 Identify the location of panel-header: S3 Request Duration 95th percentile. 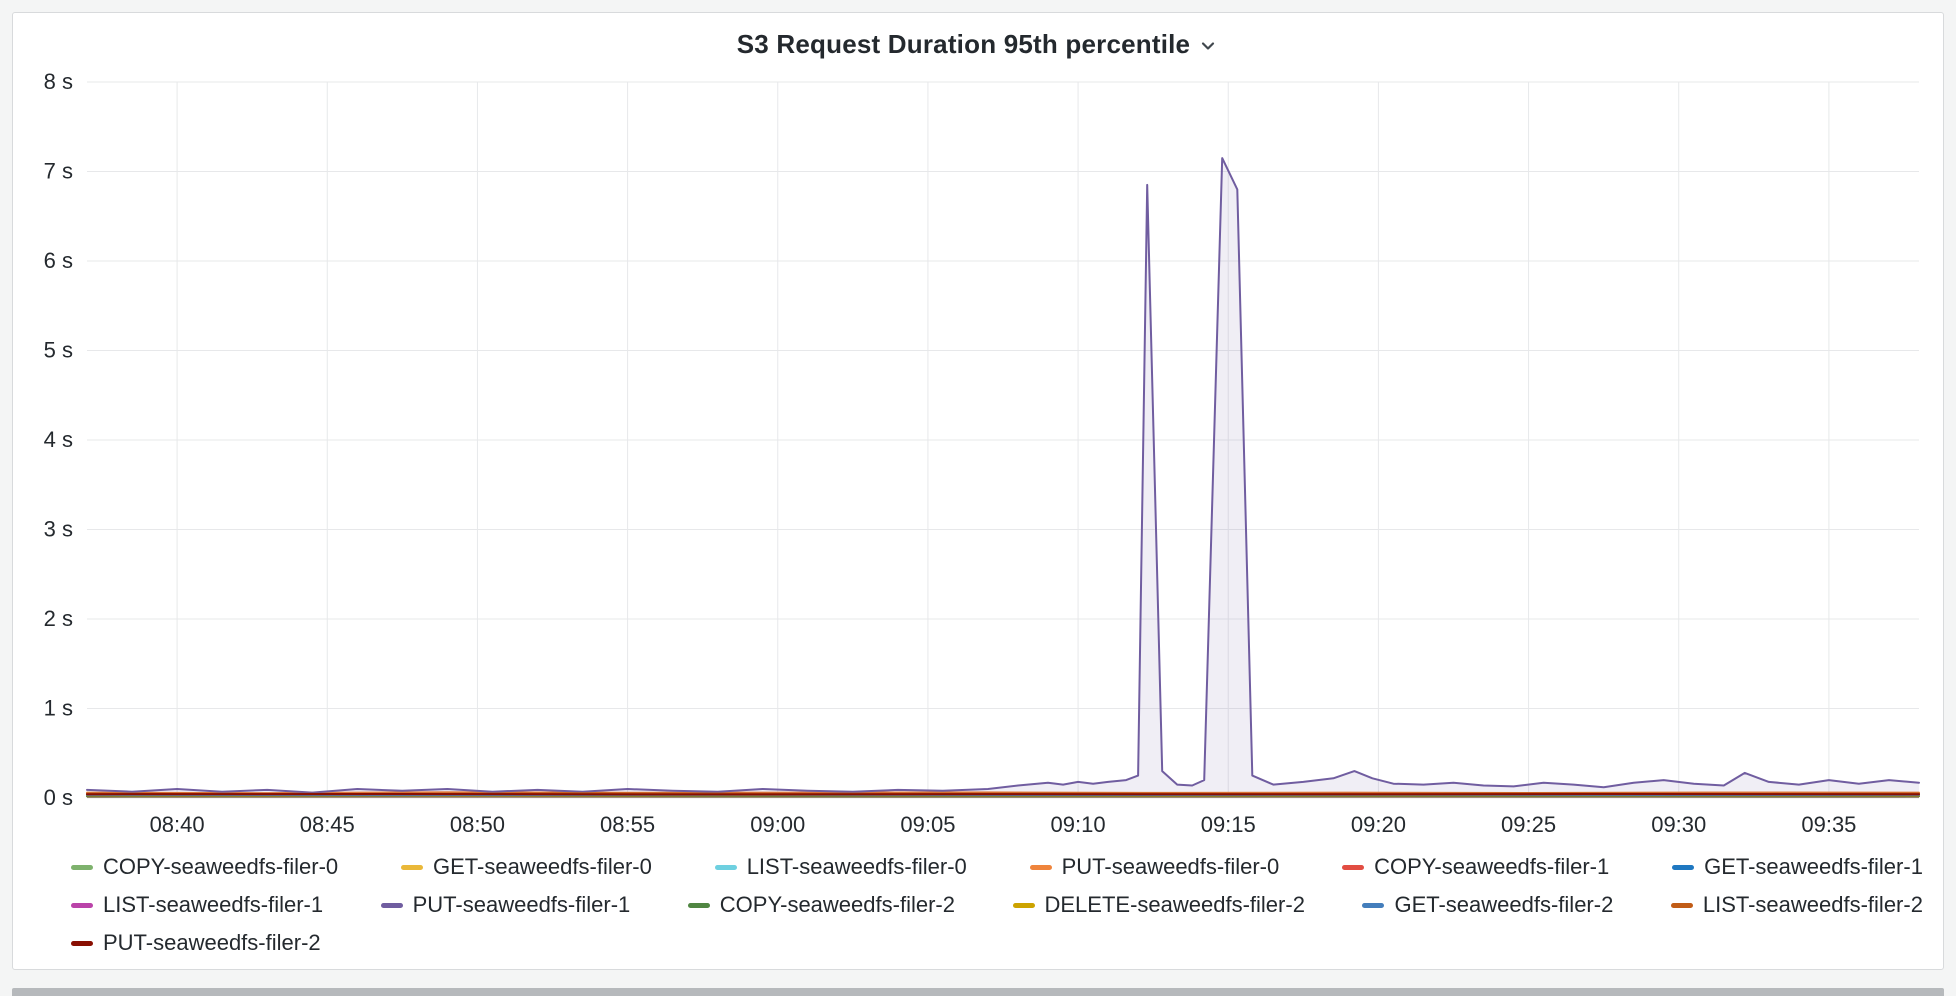
(978, 43).